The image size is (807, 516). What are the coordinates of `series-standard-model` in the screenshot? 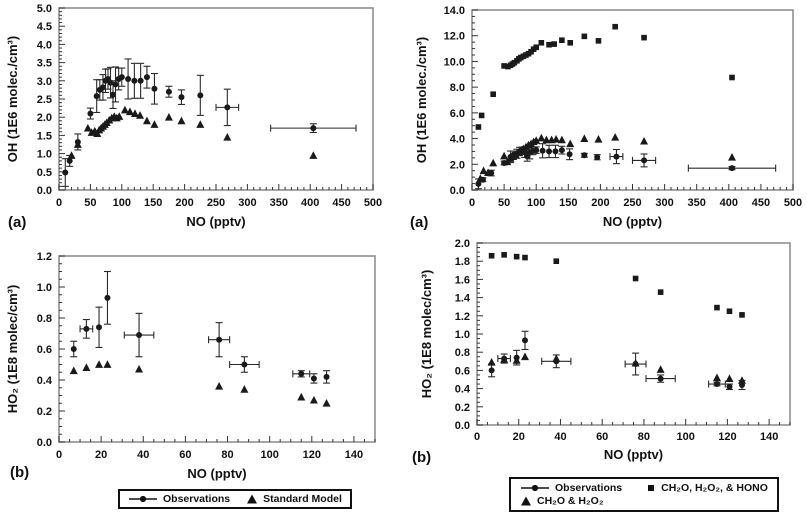 It's located at (200, 383).